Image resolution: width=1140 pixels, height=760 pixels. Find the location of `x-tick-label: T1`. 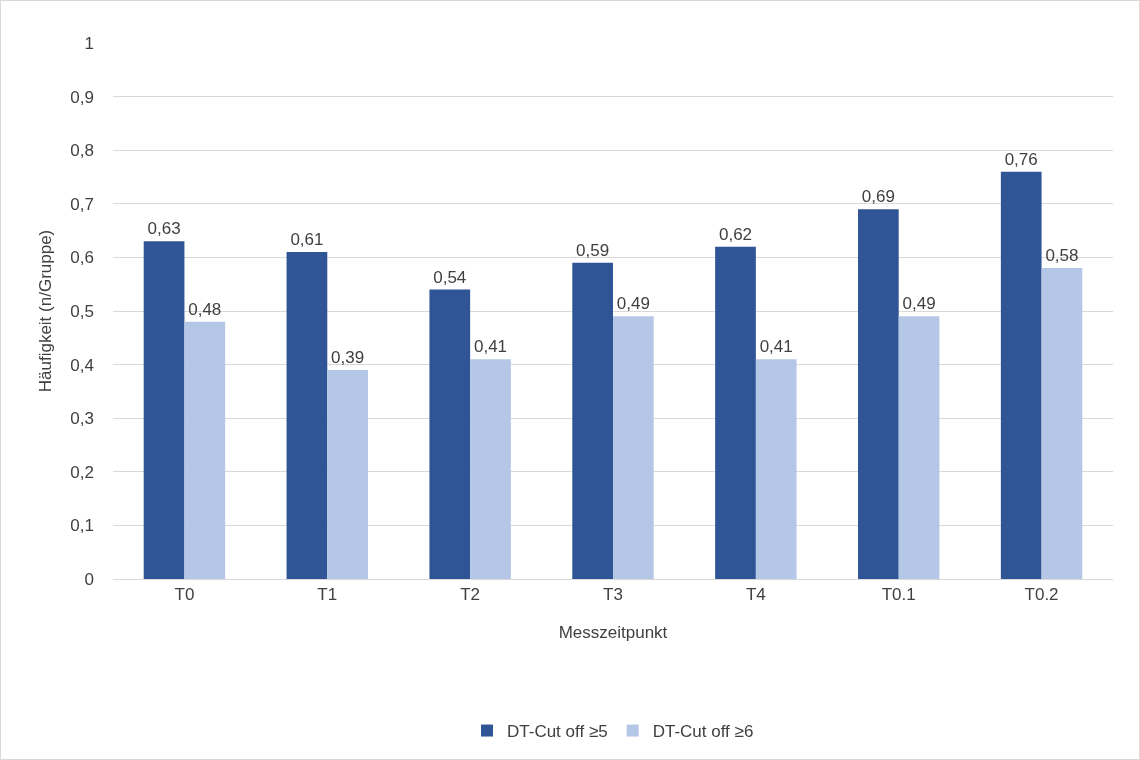

x-tick-label: T1 is located at coordinates (327, 595).